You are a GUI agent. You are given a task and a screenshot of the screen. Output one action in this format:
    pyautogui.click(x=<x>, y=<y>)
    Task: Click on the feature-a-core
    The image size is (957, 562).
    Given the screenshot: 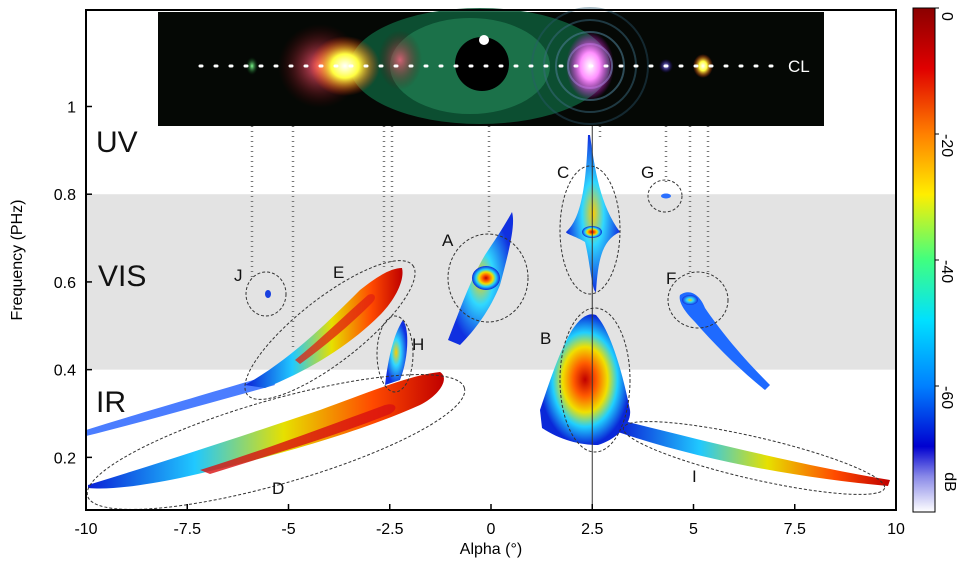 What is the action you would take?
    pyautogui.click(x=486, y=278)
    